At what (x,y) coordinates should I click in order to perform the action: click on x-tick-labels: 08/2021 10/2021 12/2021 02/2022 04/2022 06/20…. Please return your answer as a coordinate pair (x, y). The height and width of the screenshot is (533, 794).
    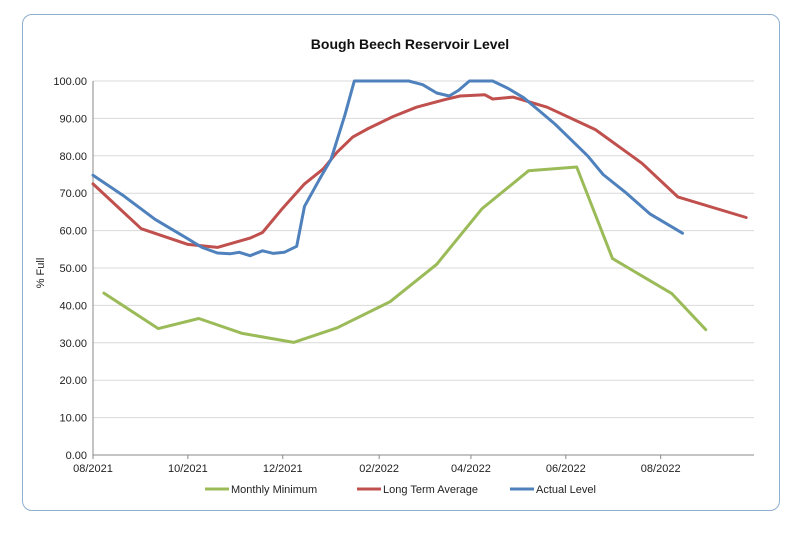
    Looking at the image, I should click on (376, 469).